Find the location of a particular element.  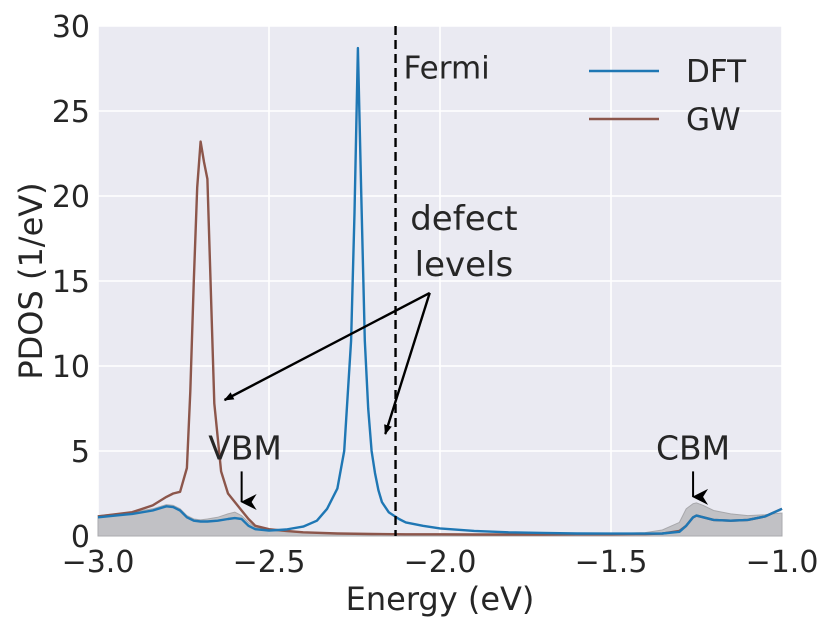

y-axis-ticks: 0 5 10 15 20 25 30 is located at coordinates (71, 282).